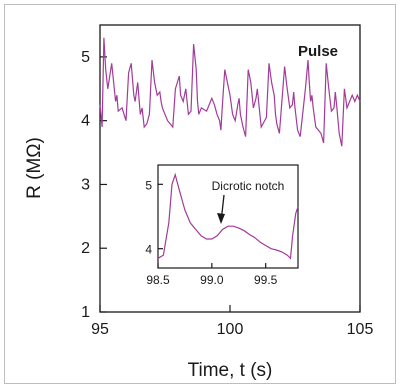 This screenshot has height=388, width=400. What do you see at coordinates (221, 209) in the screenshot?
I see `dicrotic-notch-arrow` at bounding box center [221, 209].